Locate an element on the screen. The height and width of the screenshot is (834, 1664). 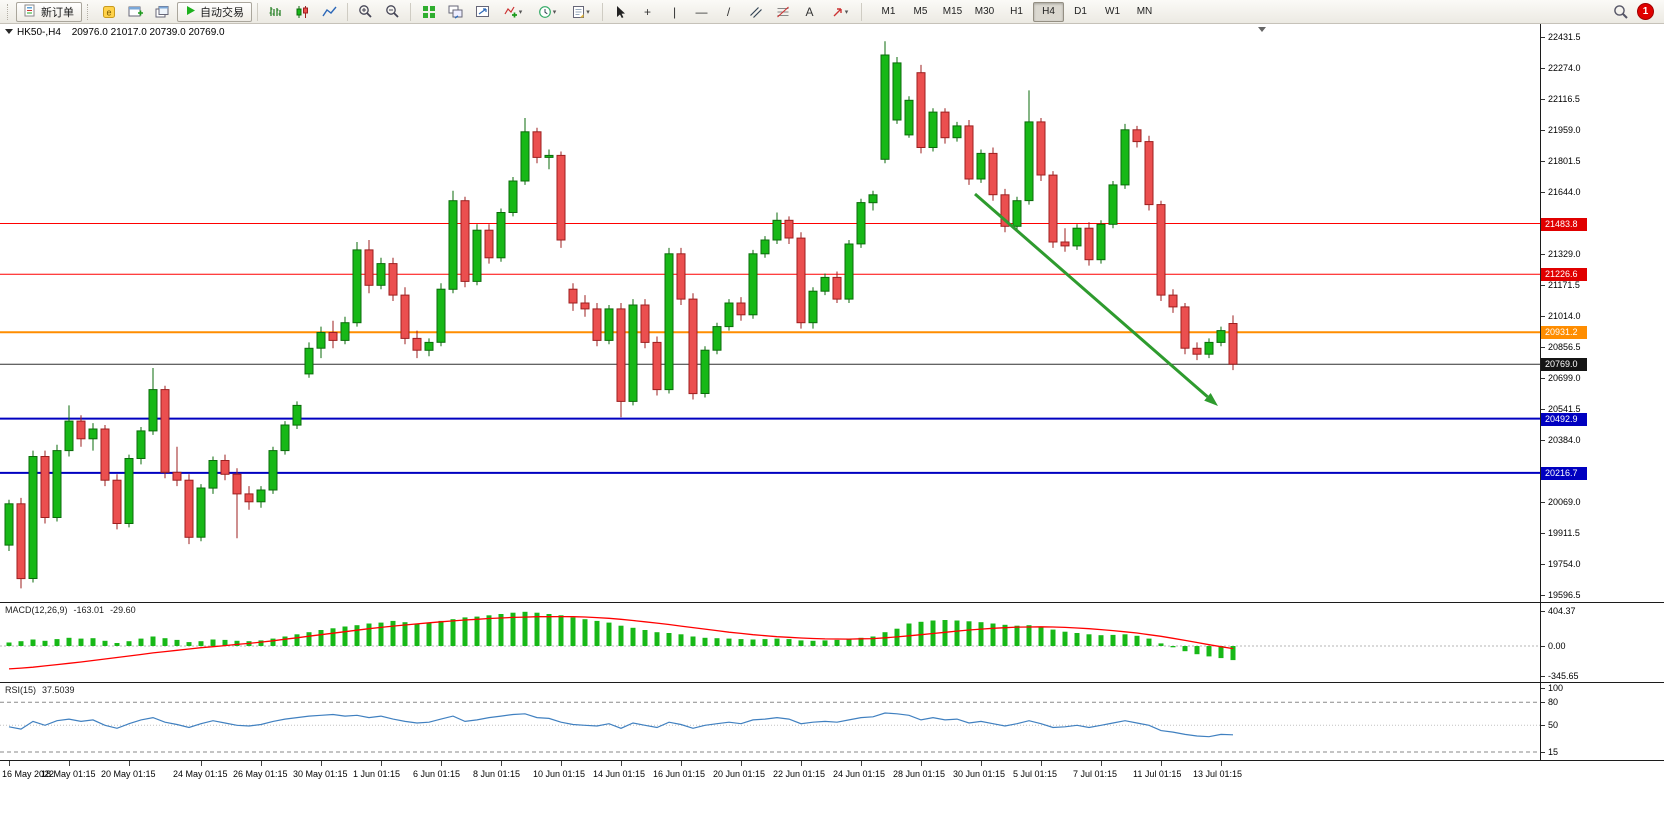
price-tick: 20699.0 is located at coordinates (1561, 378).